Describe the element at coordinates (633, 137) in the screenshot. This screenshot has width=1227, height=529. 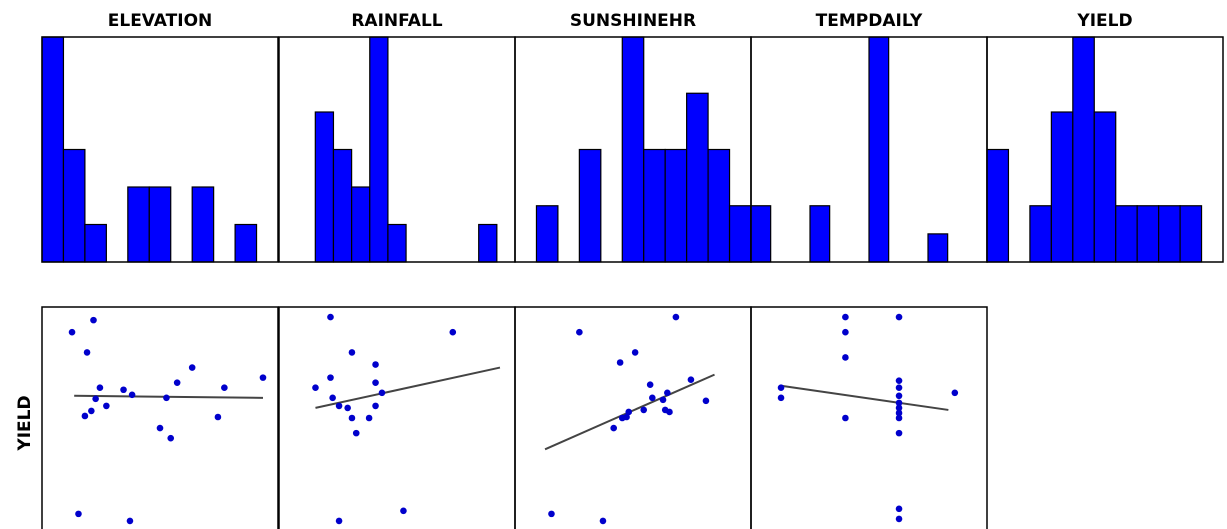
I see `histogram-sunshinehr: SUNSHINEHR` at that location.